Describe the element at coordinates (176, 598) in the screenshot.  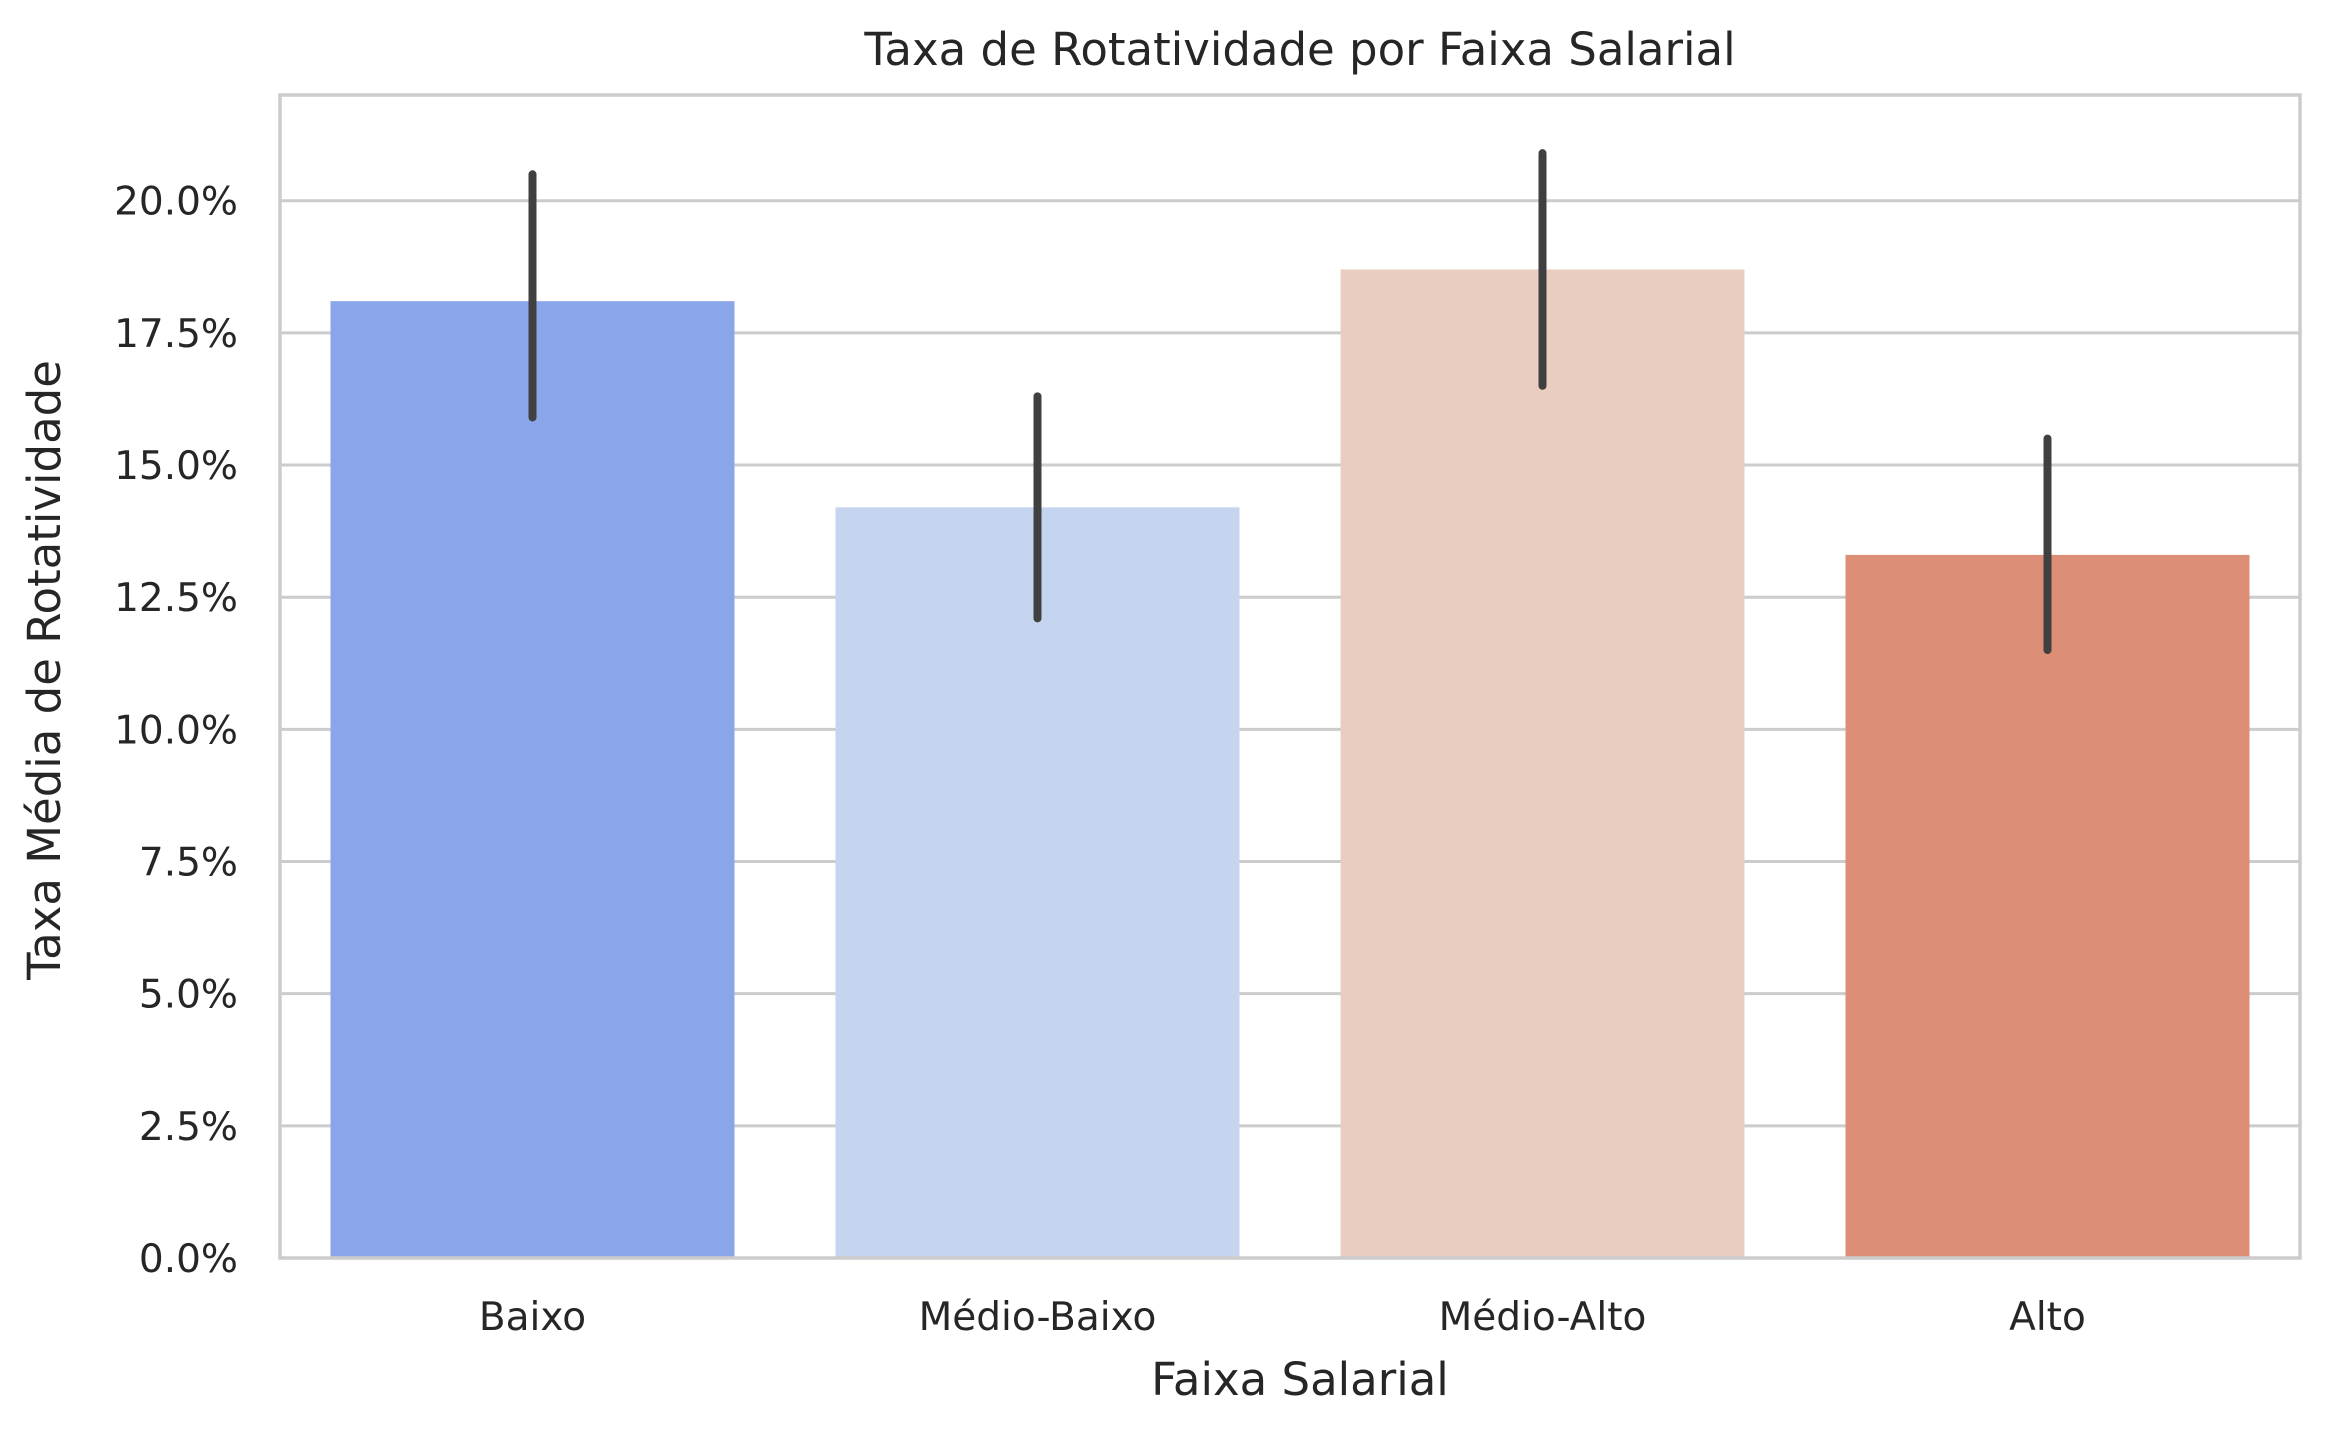
I see `y-tick-label: 12.5%` at that location.